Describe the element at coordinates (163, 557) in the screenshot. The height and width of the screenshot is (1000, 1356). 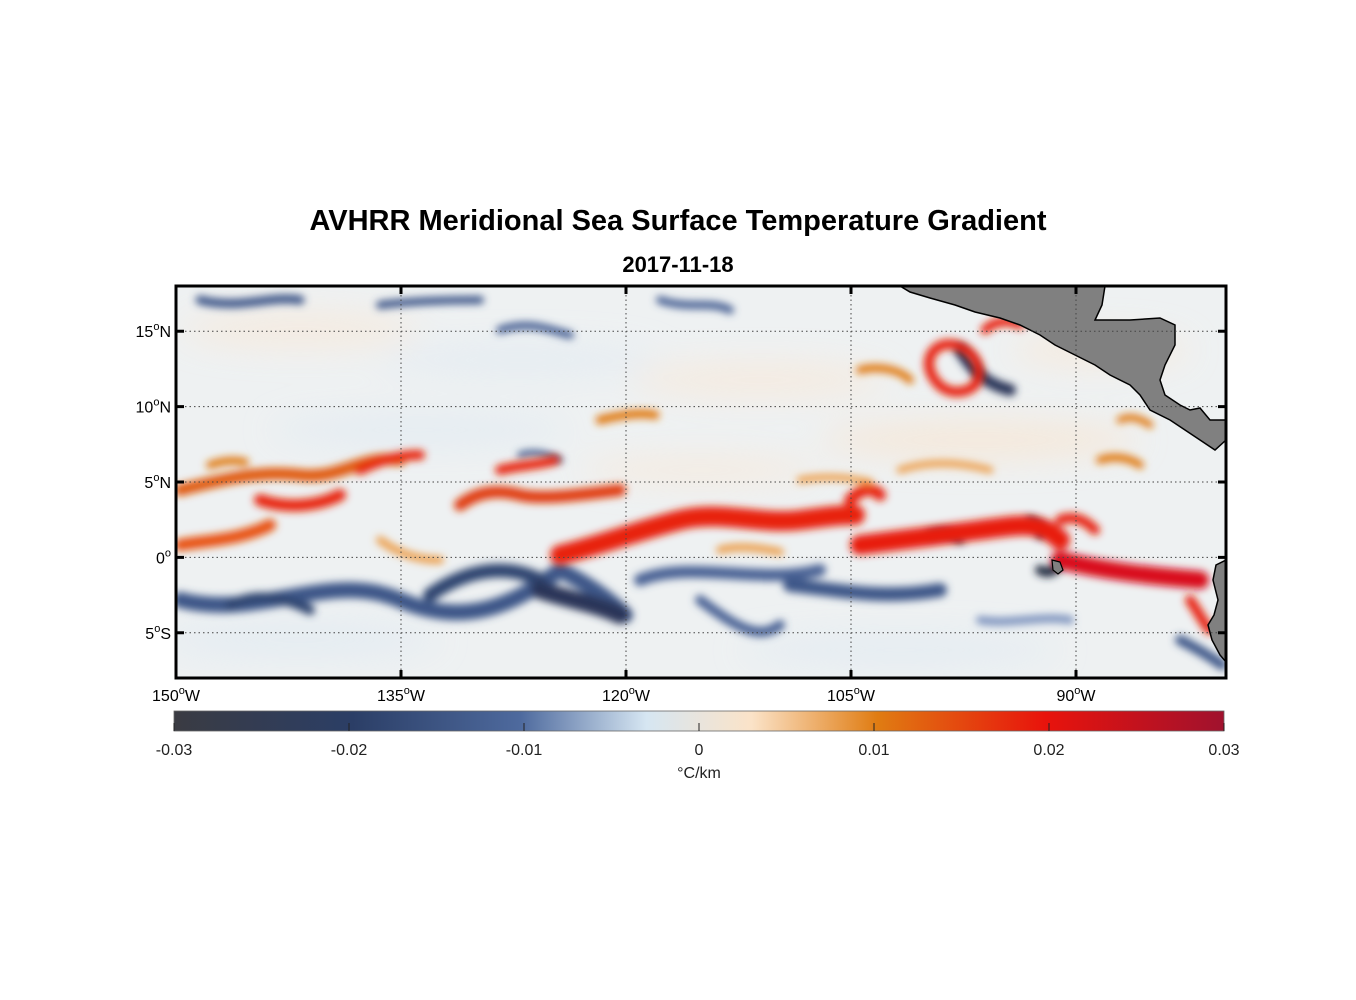
I see `lat-tick-label: 0o` at that location.